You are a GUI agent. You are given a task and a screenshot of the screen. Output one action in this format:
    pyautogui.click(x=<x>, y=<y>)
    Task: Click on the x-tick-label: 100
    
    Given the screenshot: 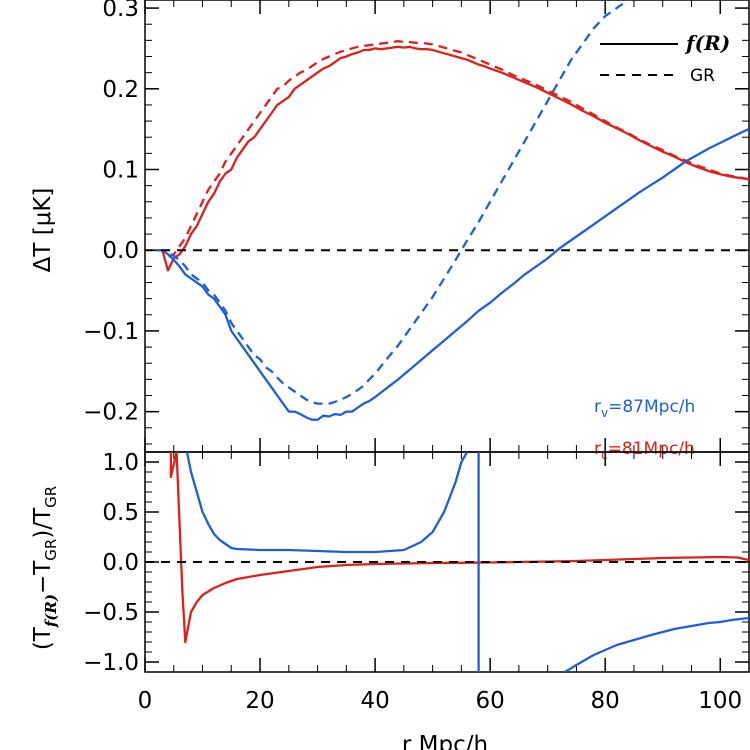 What is the action you would take?
    pyautogui.click(x=720, y=701)
    